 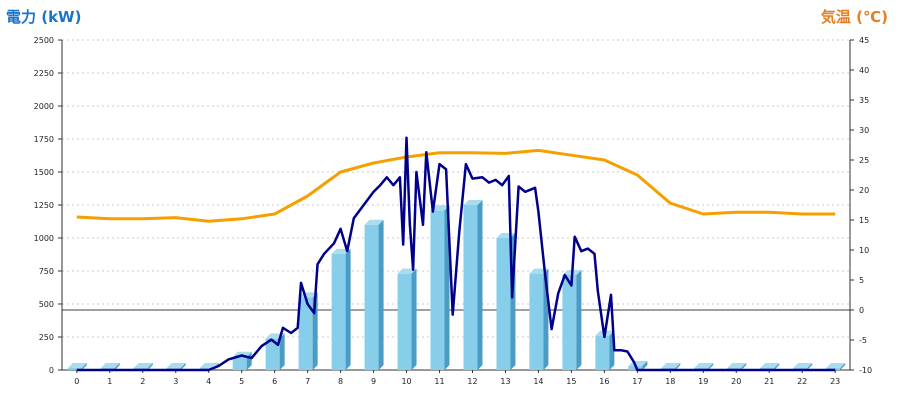 I want to click on right-tick-label: 20, so click(x=864, y=190).